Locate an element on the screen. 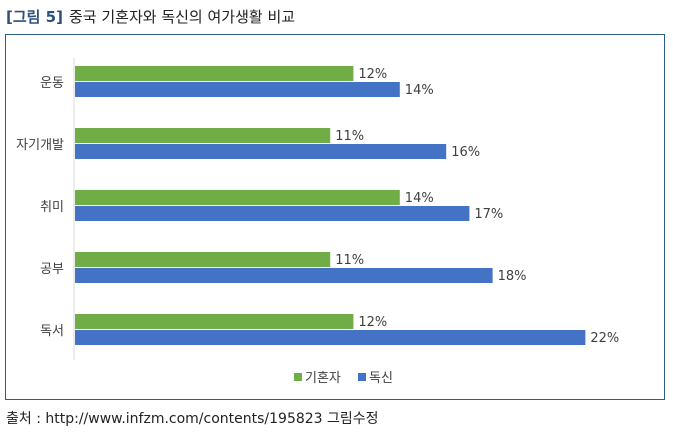 This screenshot has width=673, height=440. data-label: 22% is located at coordinates (604, 338).